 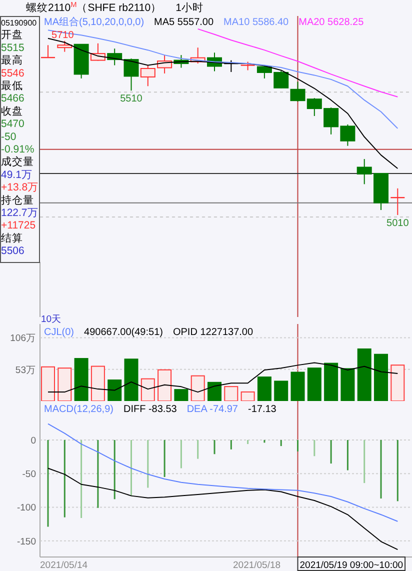 I want to click on text: 5466, so click(x=13, y=98).